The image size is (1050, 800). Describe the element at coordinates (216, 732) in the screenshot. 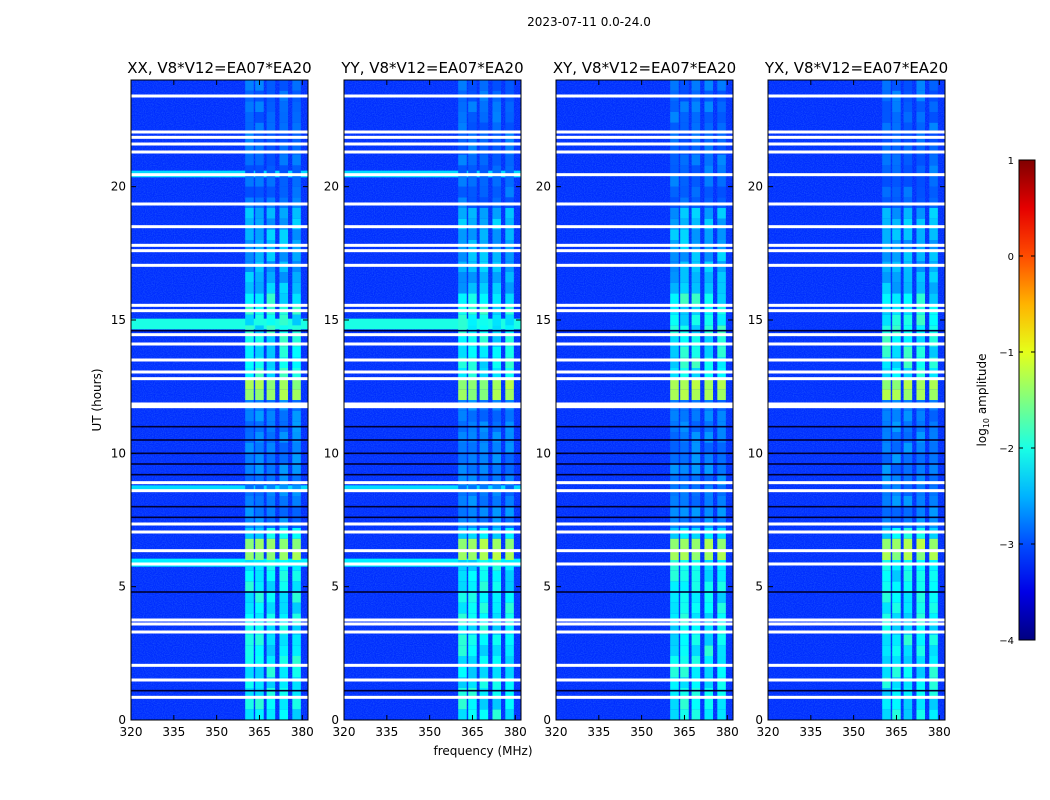

I see `x-tick-label: 350` at that location.